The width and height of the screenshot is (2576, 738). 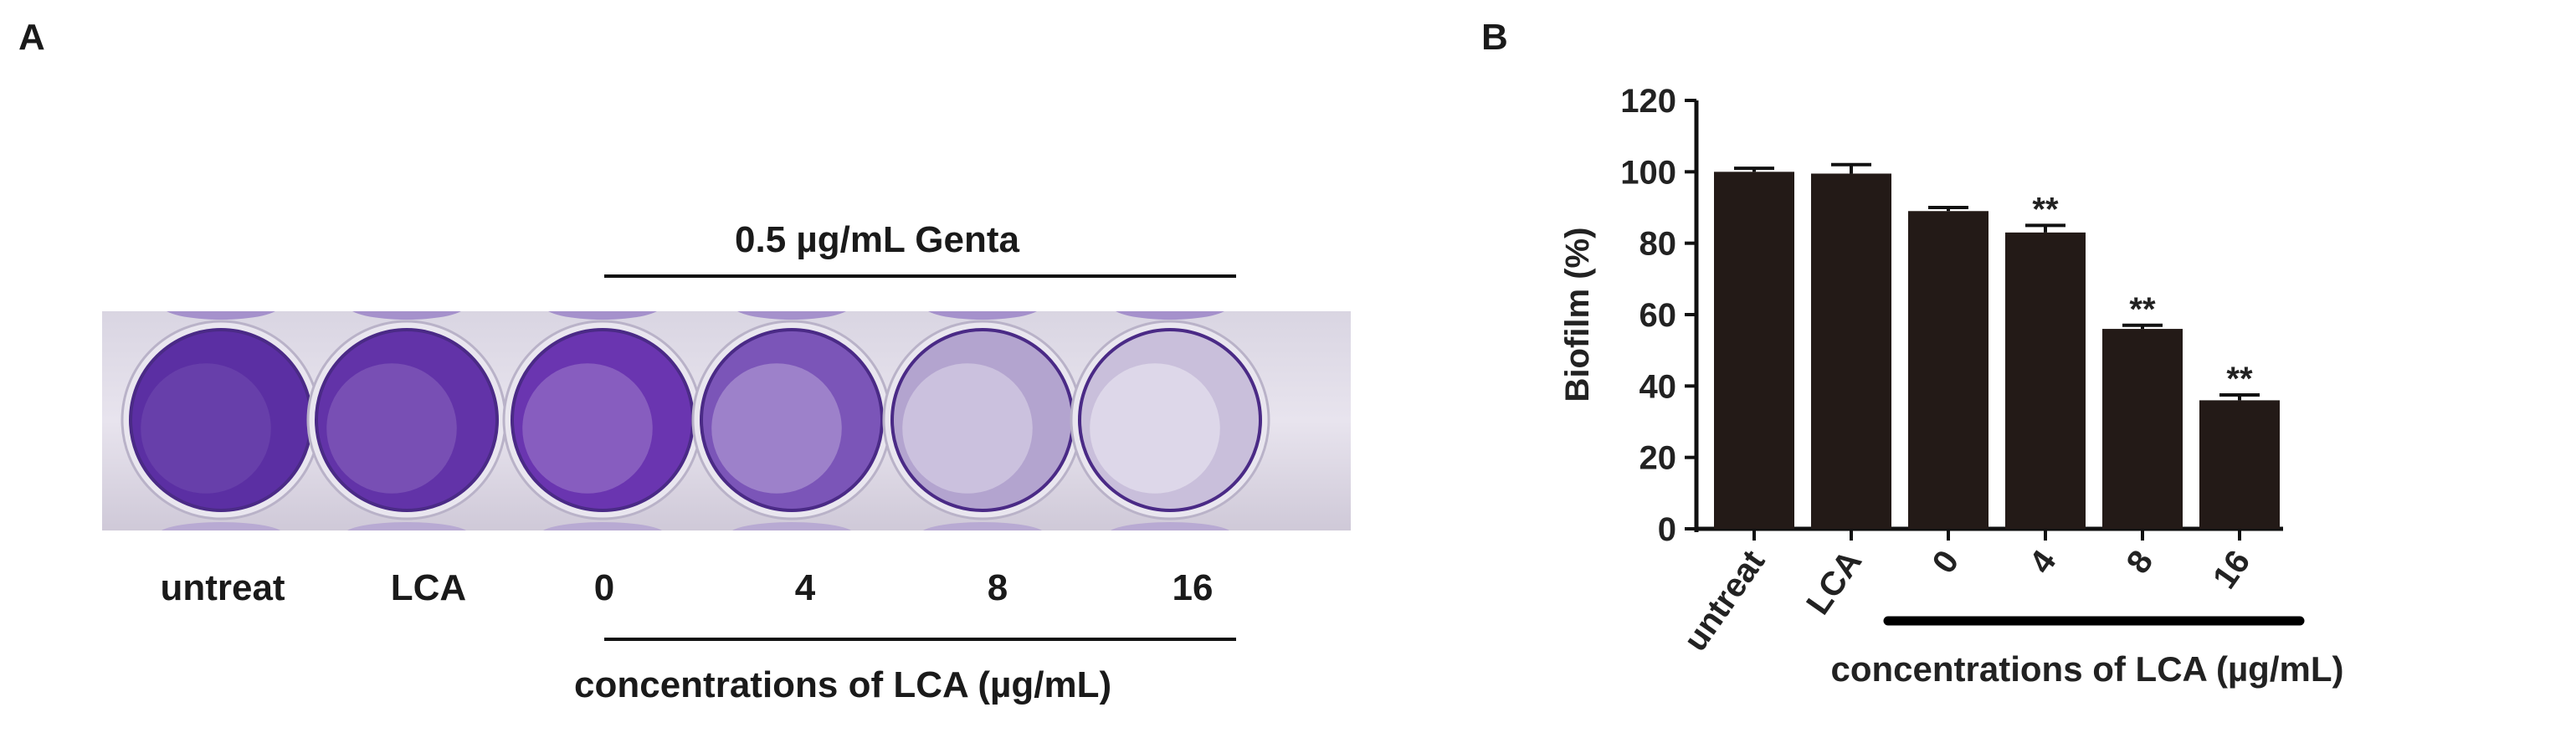 I want to click on x-axis-label: concentrations of LCA (µg/mL), so click(x=2087, y=669).